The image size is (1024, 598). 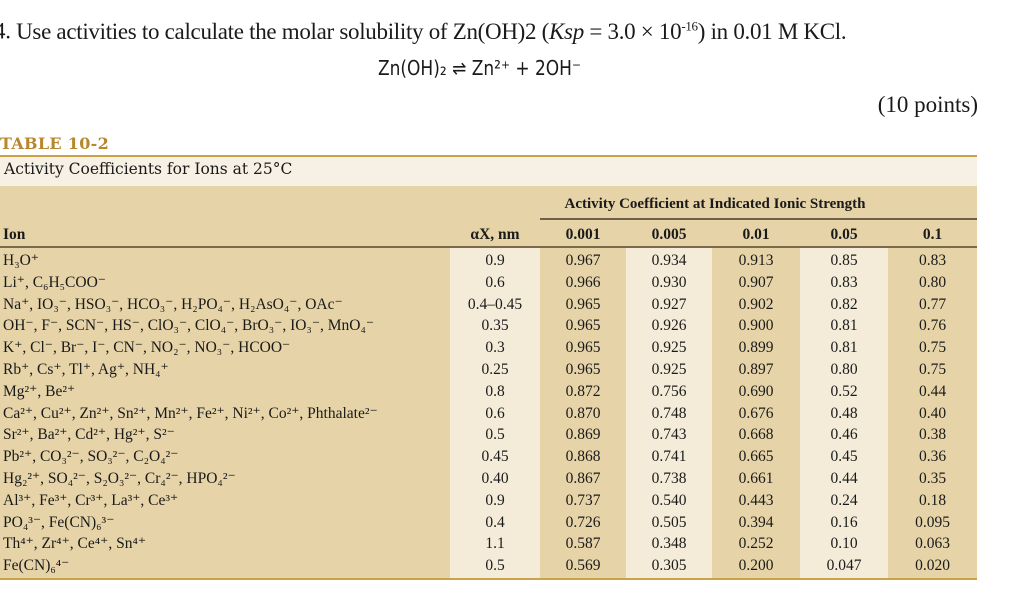 I want to click on table-row: Mg²⁺, Be²⁺ 0.8 0.872 0.756 0.690 0.52 0.44, so click(x=488, y=392).